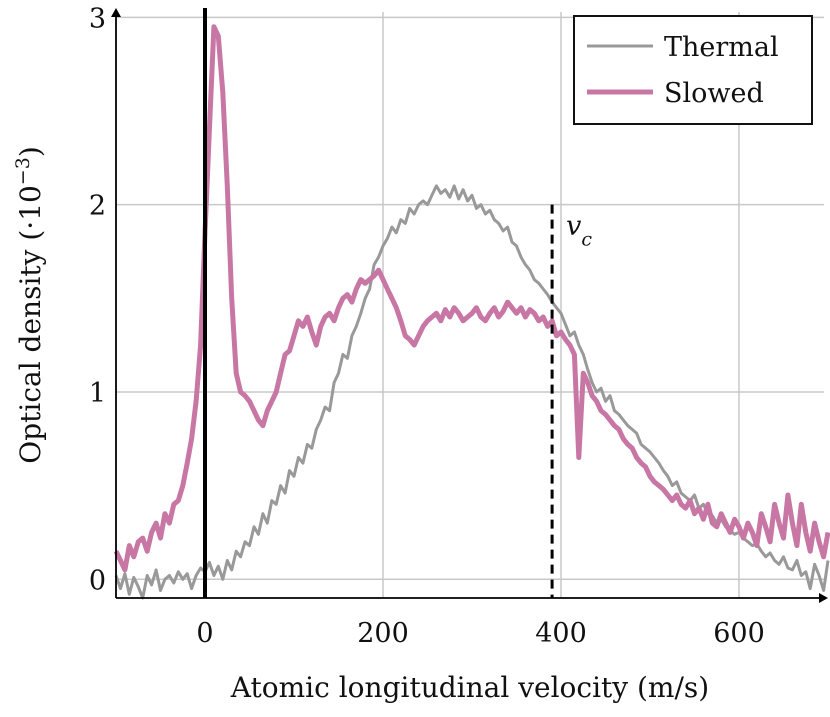 The width and height of the screenshot is (830, 717). What do you see at coordinates (579, 231) in the screenshot?
I see `critical-velocity-label: vc` at bounding box center [579, 231].